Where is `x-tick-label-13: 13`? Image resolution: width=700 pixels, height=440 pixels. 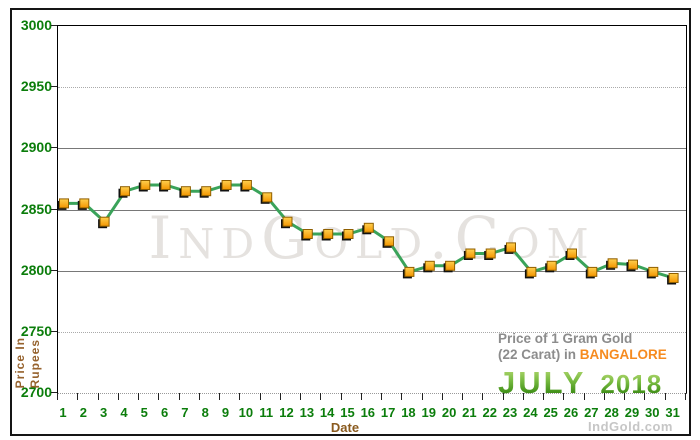
x-tick-label-13: 13 is located at coordinates (307, 412).